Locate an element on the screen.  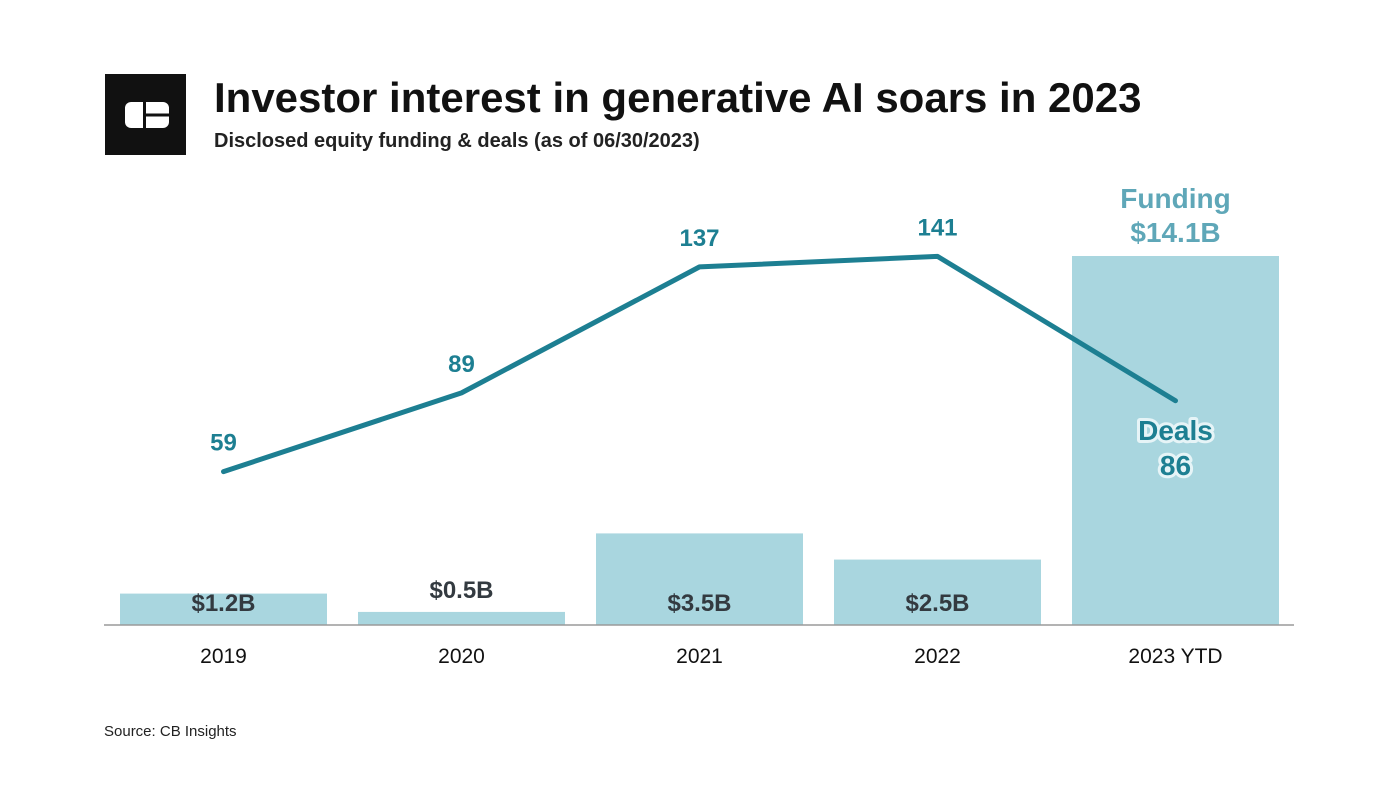
x-tick-label: 2019 is located at coordinates (223, 656).